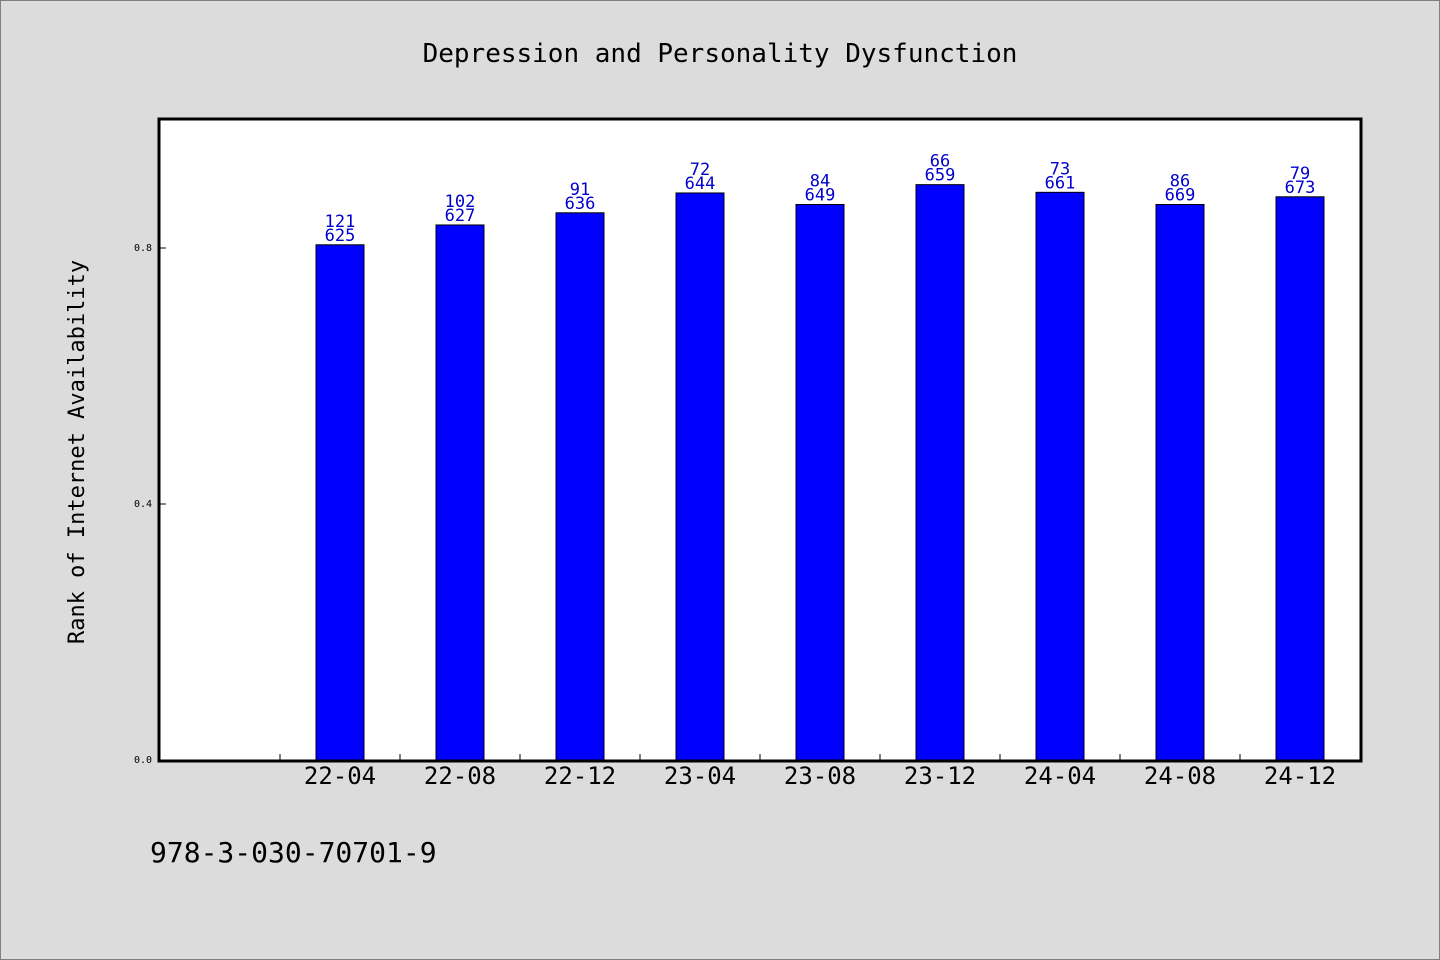 This screenshot has width=1440, height=960. I want to click on data-label-bottom: 649, so click(820, 195).